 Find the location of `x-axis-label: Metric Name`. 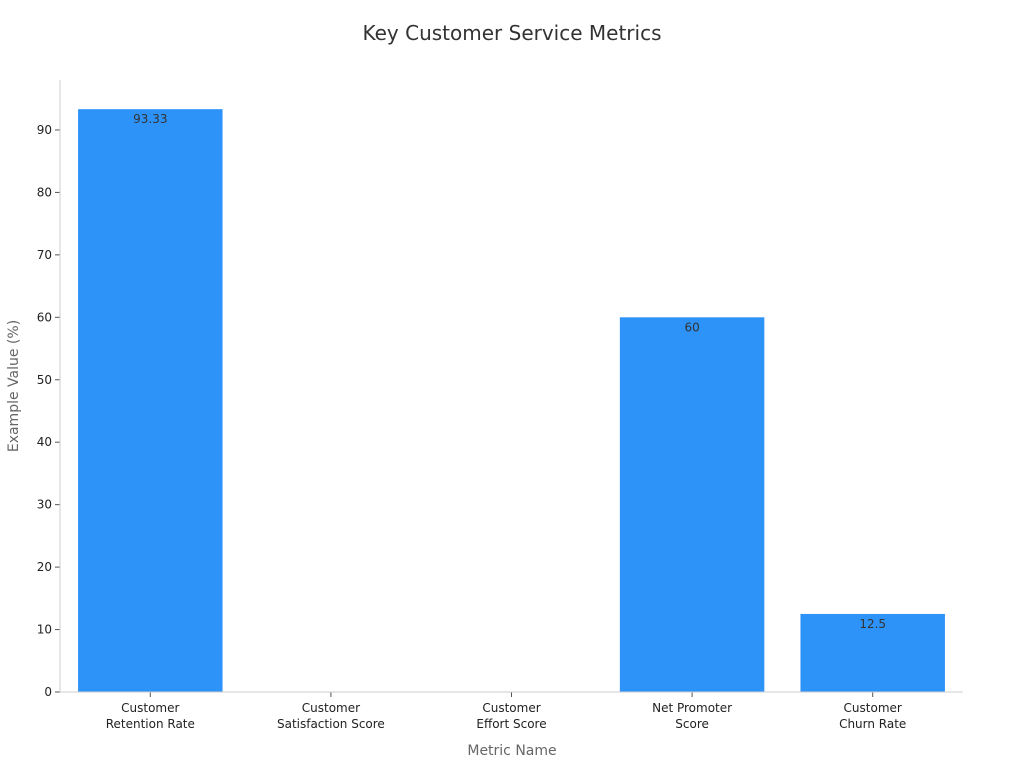

x-axis-label: Metric Name is located at coordinates (511, 751).